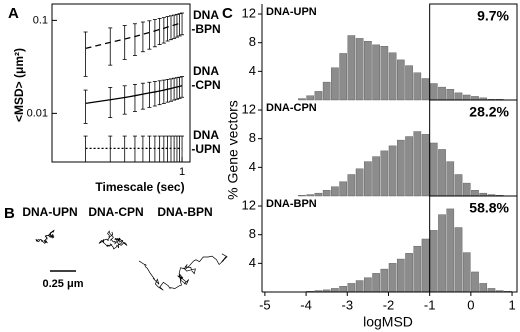 The width and height of the screenshot is (520, 332). What do you see at coordinates (470, 304) in the screenshot?
I see `x-tick-label: 0` at bounding box center [470, 304].